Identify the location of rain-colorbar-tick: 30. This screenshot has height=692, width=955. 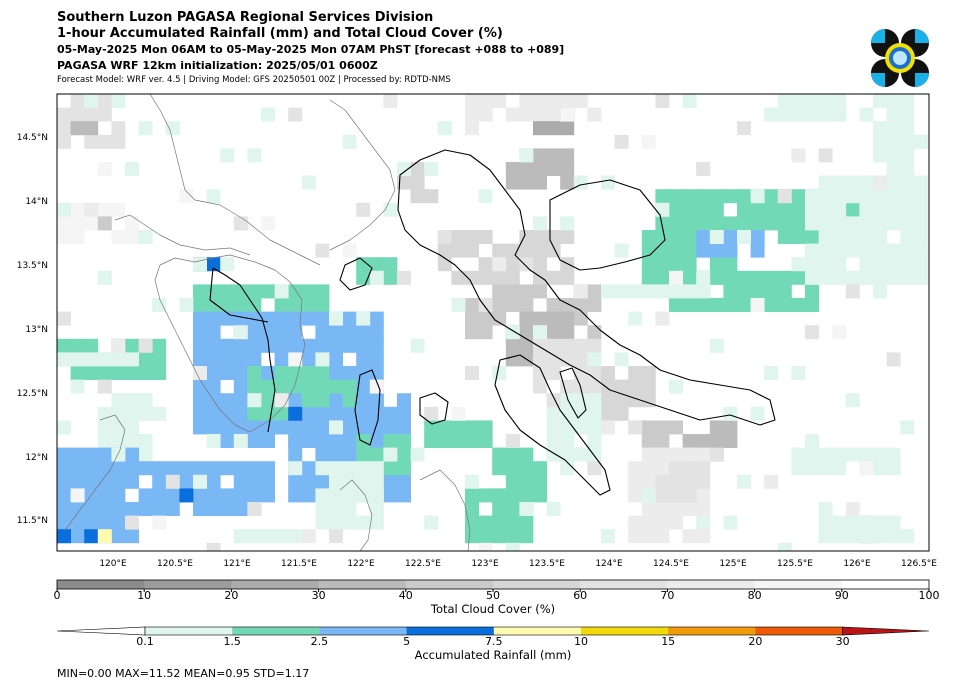
(842, 641).